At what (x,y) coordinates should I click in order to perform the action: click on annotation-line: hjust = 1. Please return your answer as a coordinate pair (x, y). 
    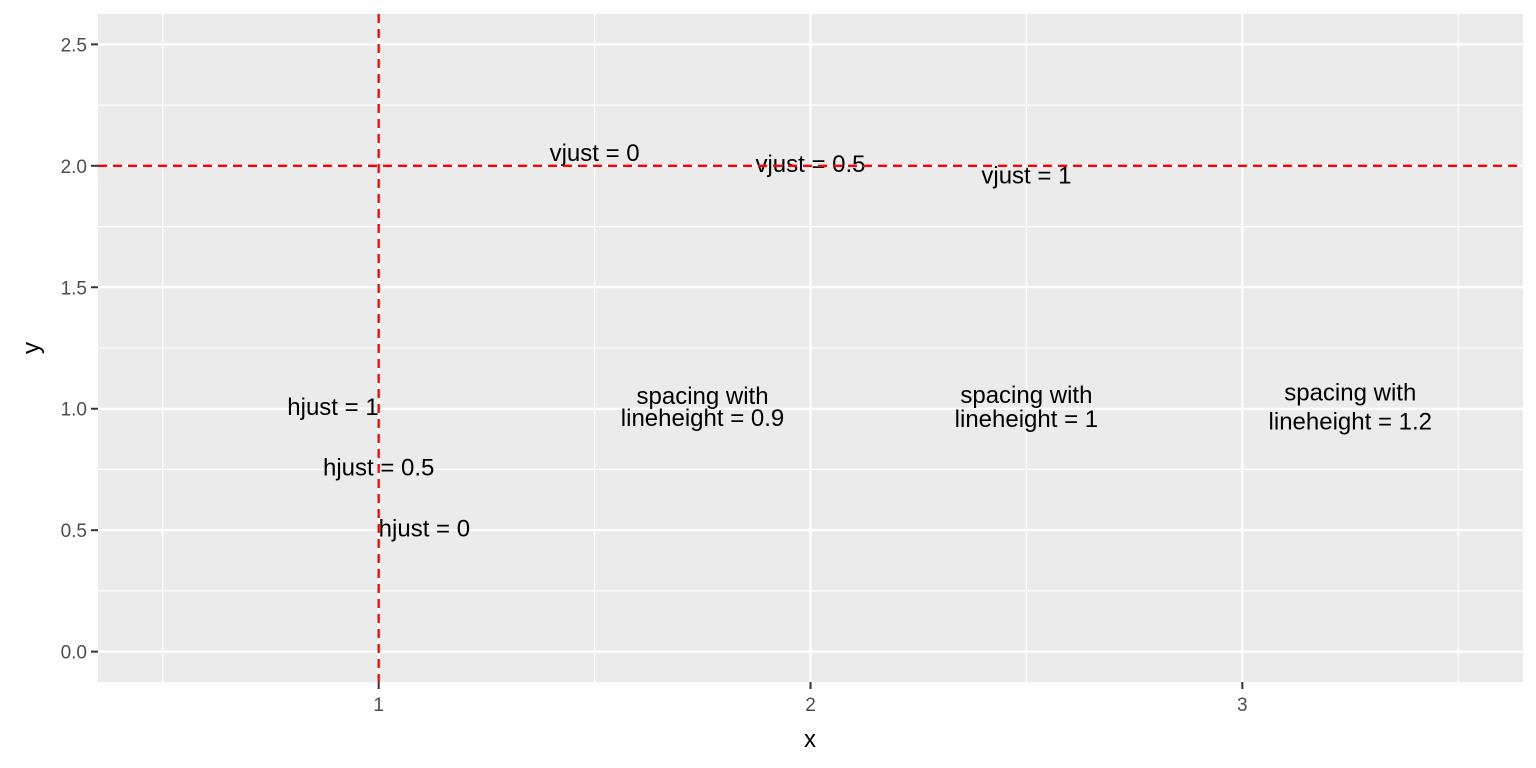
    Looking at the image, I should click on (332, 407).